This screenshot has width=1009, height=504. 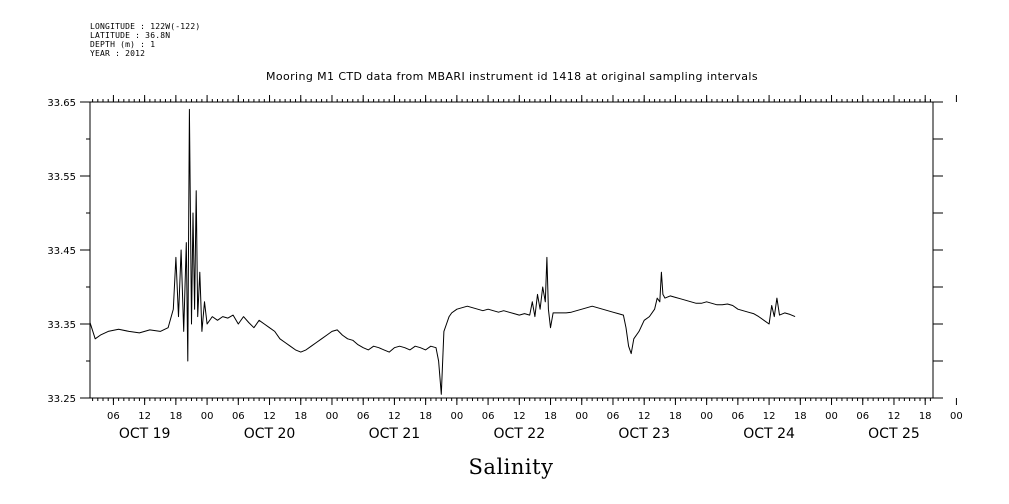 What do you see at coordinates (61, 177) in the screenshot?
I see `y-tick-label: 33.55` at bounding box center [61, 177].